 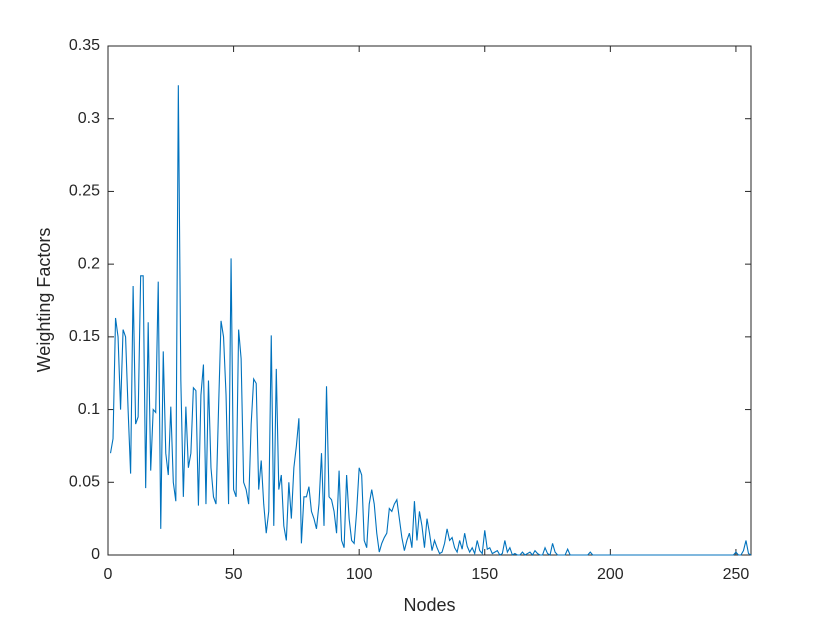 What do you see at coordinates (610, 574) in the screenshot?
I see `x-tick-label: 200` at bounding box center [610, 574].